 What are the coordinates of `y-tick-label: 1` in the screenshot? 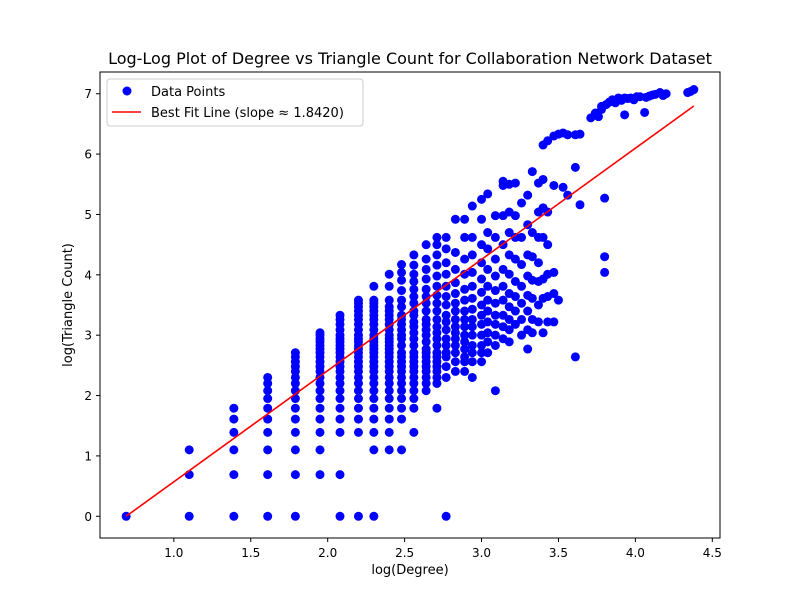 It's located at (88, 456).